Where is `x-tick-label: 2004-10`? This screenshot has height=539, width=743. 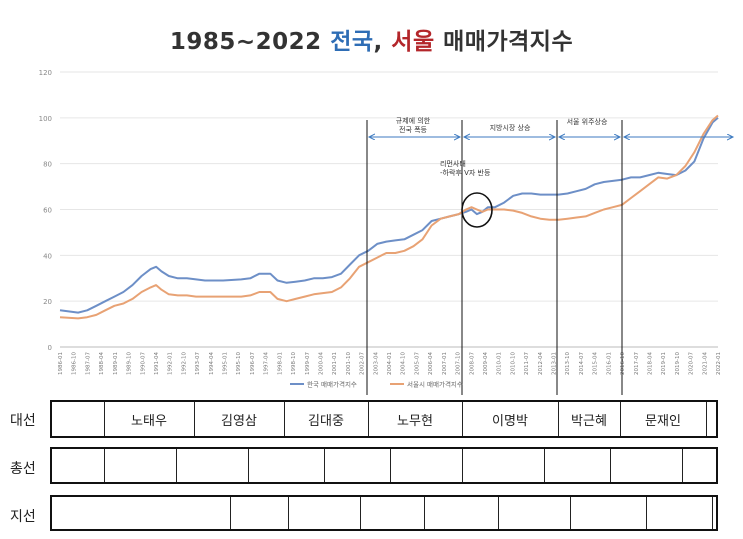
x-tick-label: 2004-10 is located at coordinates (404, 363).